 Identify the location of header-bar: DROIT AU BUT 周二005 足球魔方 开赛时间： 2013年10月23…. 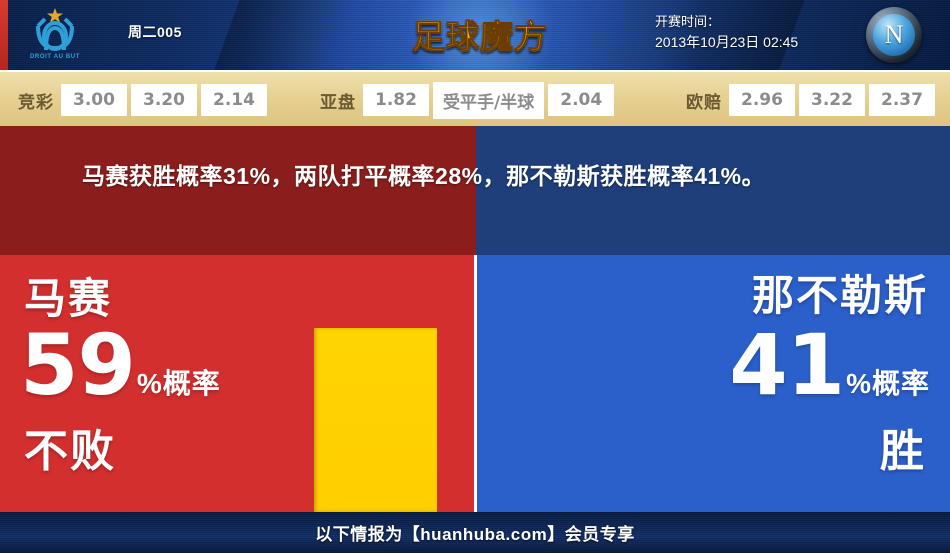
(475, 35).